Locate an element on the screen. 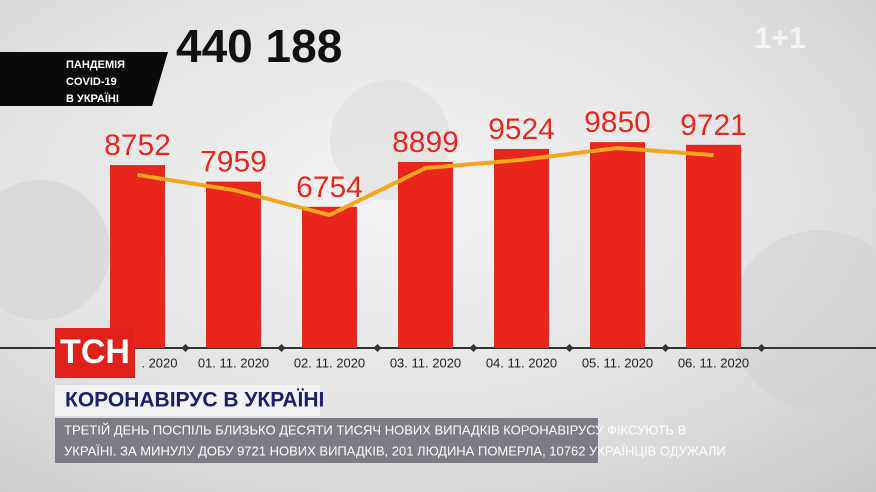 The image size is (876, 492). x-tick-label: . 2020 is located at coordinates (159, 362).